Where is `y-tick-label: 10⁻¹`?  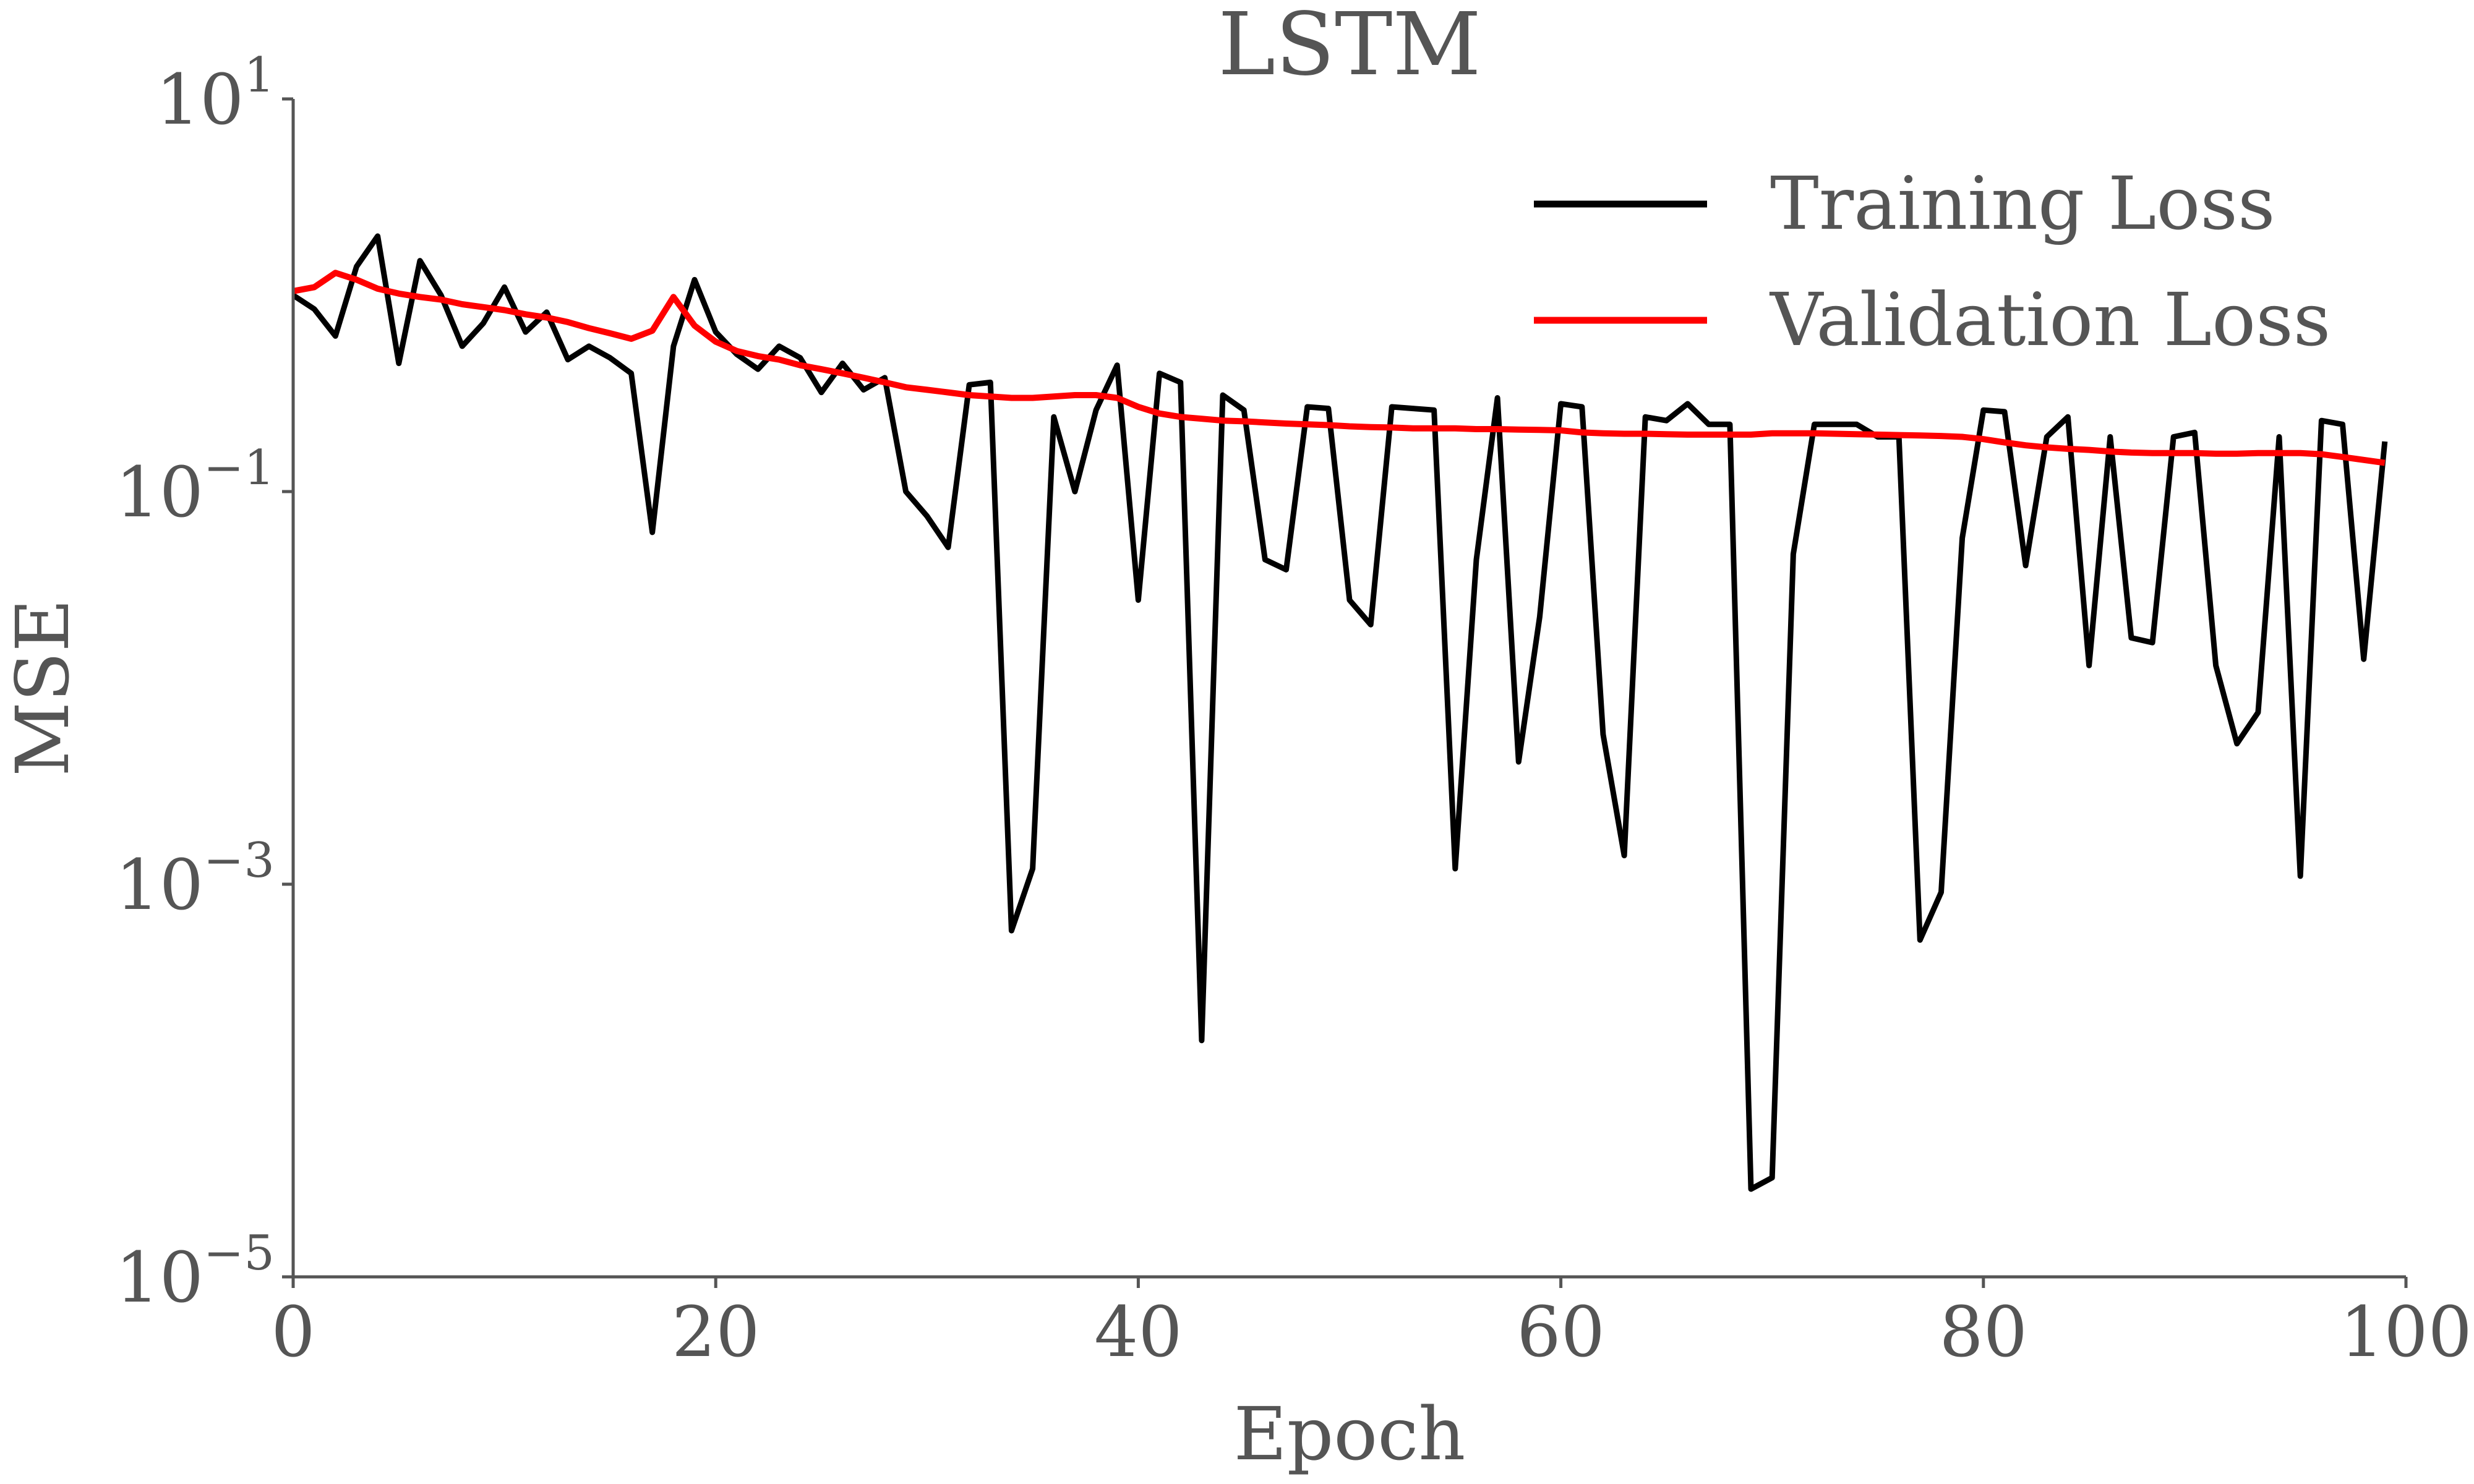
y-tick-label: 10⁻¹ is located at coordinates (195, 486).